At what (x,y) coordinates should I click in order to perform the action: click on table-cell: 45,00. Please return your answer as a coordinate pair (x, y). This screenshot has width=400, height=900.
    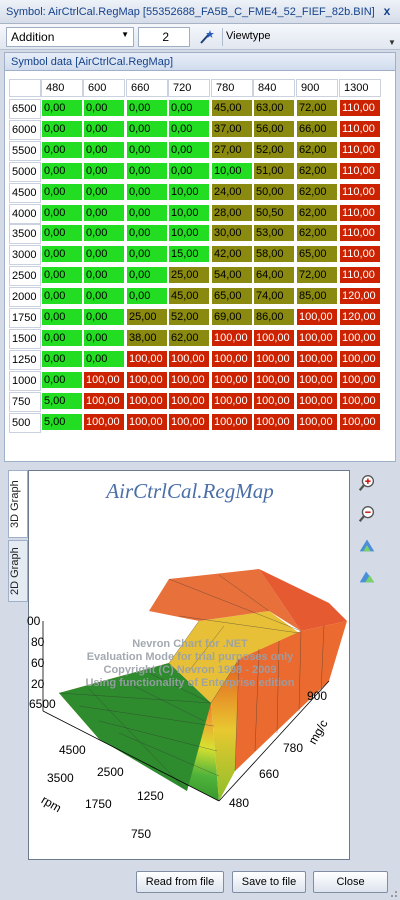
    Looking at the image, I should click on (189, 296).